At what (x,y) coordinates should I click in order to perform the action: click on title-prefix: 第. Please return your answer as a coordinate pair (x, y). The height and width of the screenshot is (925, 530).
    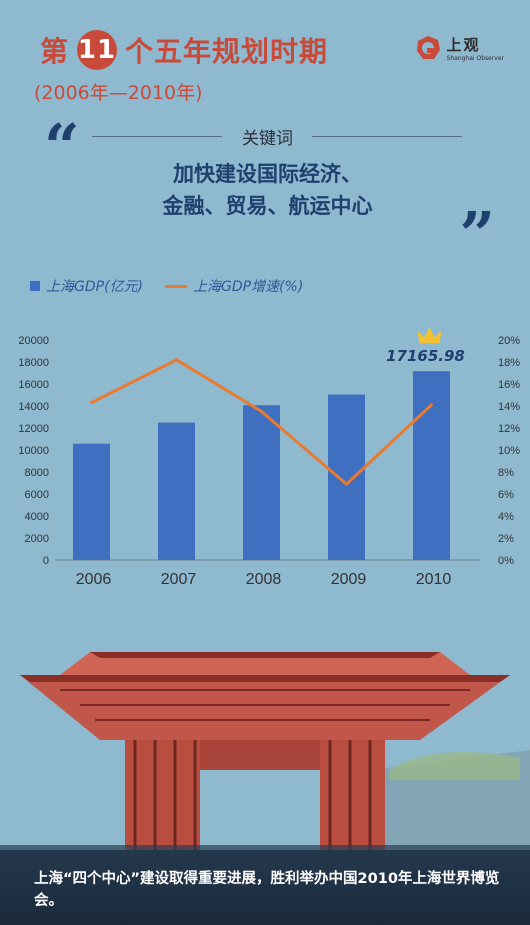
    Looking at the image, I should click on (55, 51).